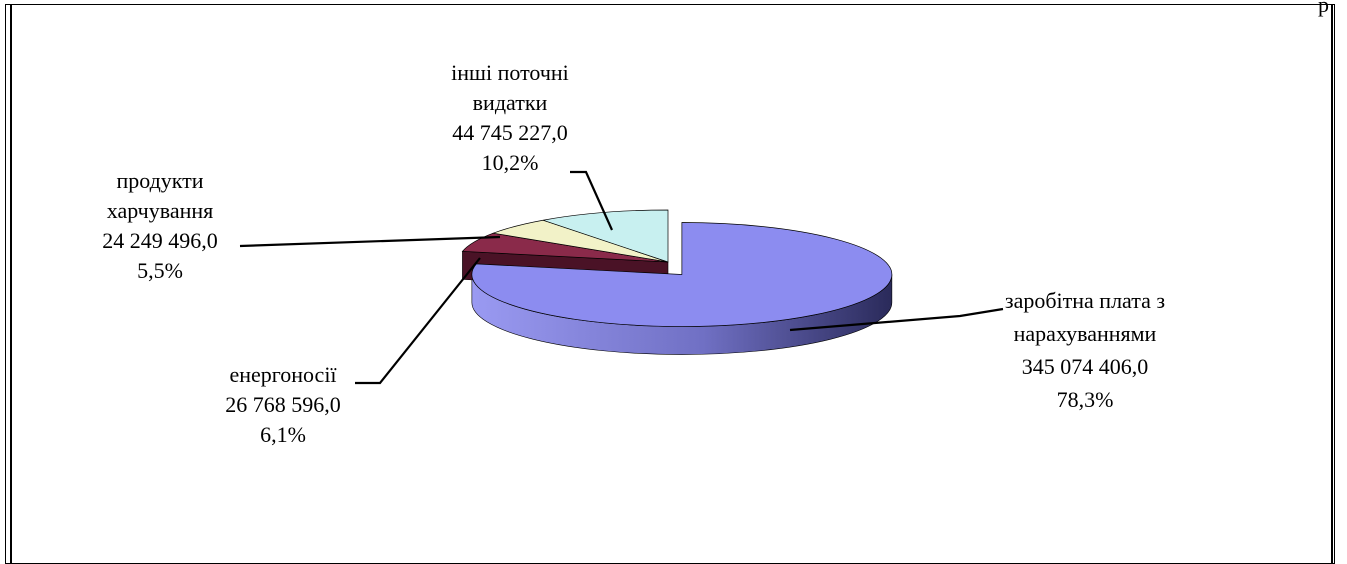 The height and width of the screenshot is (564, 1347). Describe the element at coordinates (283, 404) in the screenshot. I see `data-label-1: енергоносії 26 768 596,0 6,1%` at that location.